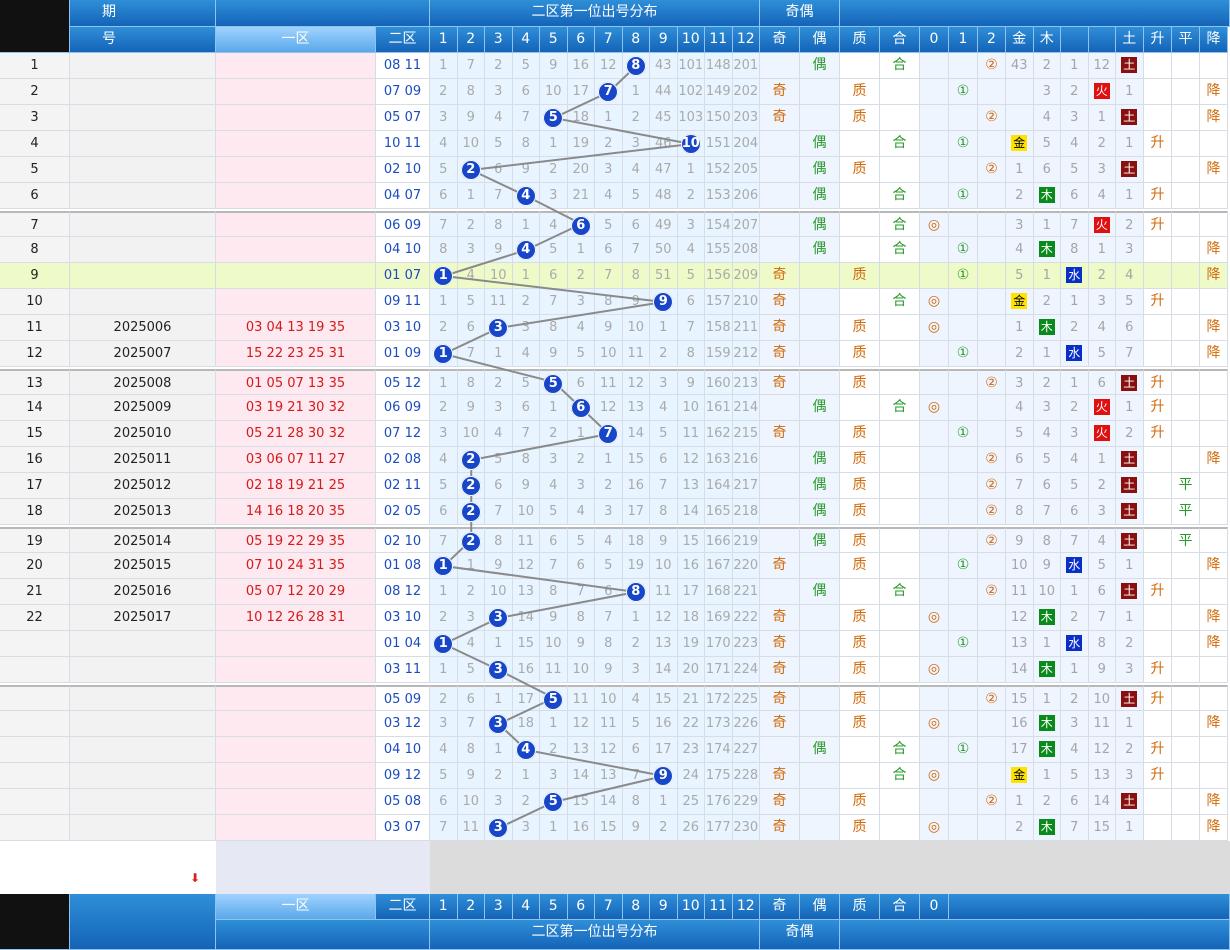 Image resolution: width=1230 pixels, height=950 pixels. What do you see at coordinates (691, 776) in the screenshot?
I see `dist-cell: 24` at bounding box center [691, 776].